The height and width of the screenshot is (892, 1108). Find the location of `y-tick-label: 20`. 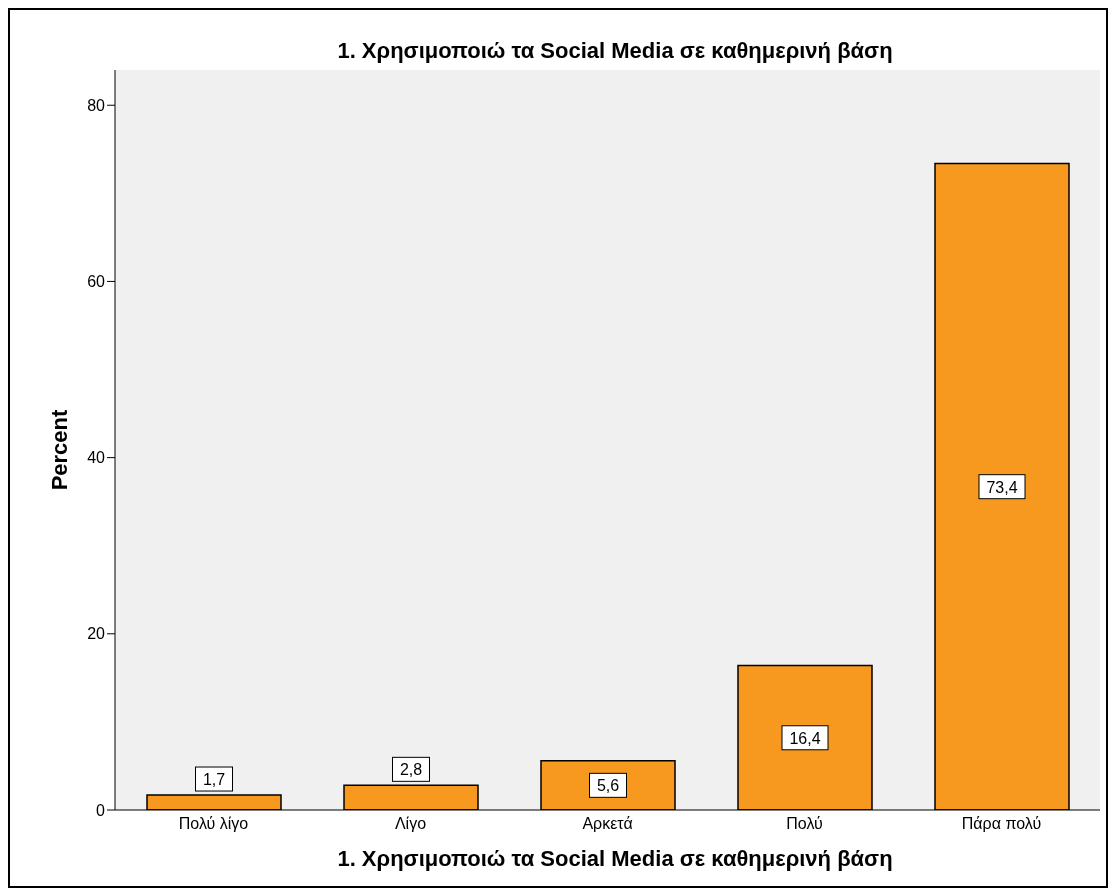

y-tick-label: 20 is located at coordinates (96, 634).